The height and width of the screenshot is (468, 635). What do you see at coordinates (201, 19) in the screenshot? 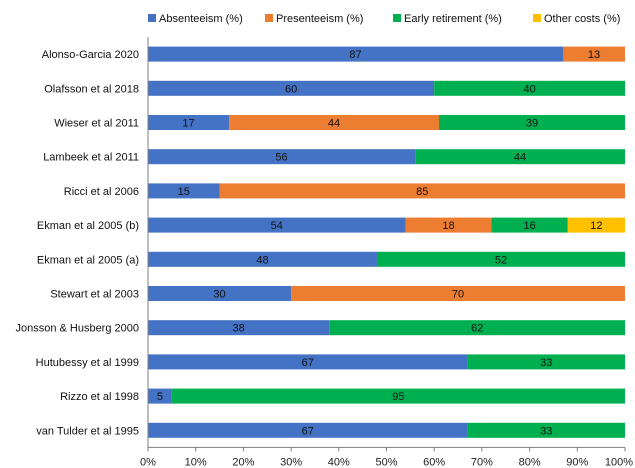
I see `legend-label: Absenteeism (%)` at bounding box center [201, 19].